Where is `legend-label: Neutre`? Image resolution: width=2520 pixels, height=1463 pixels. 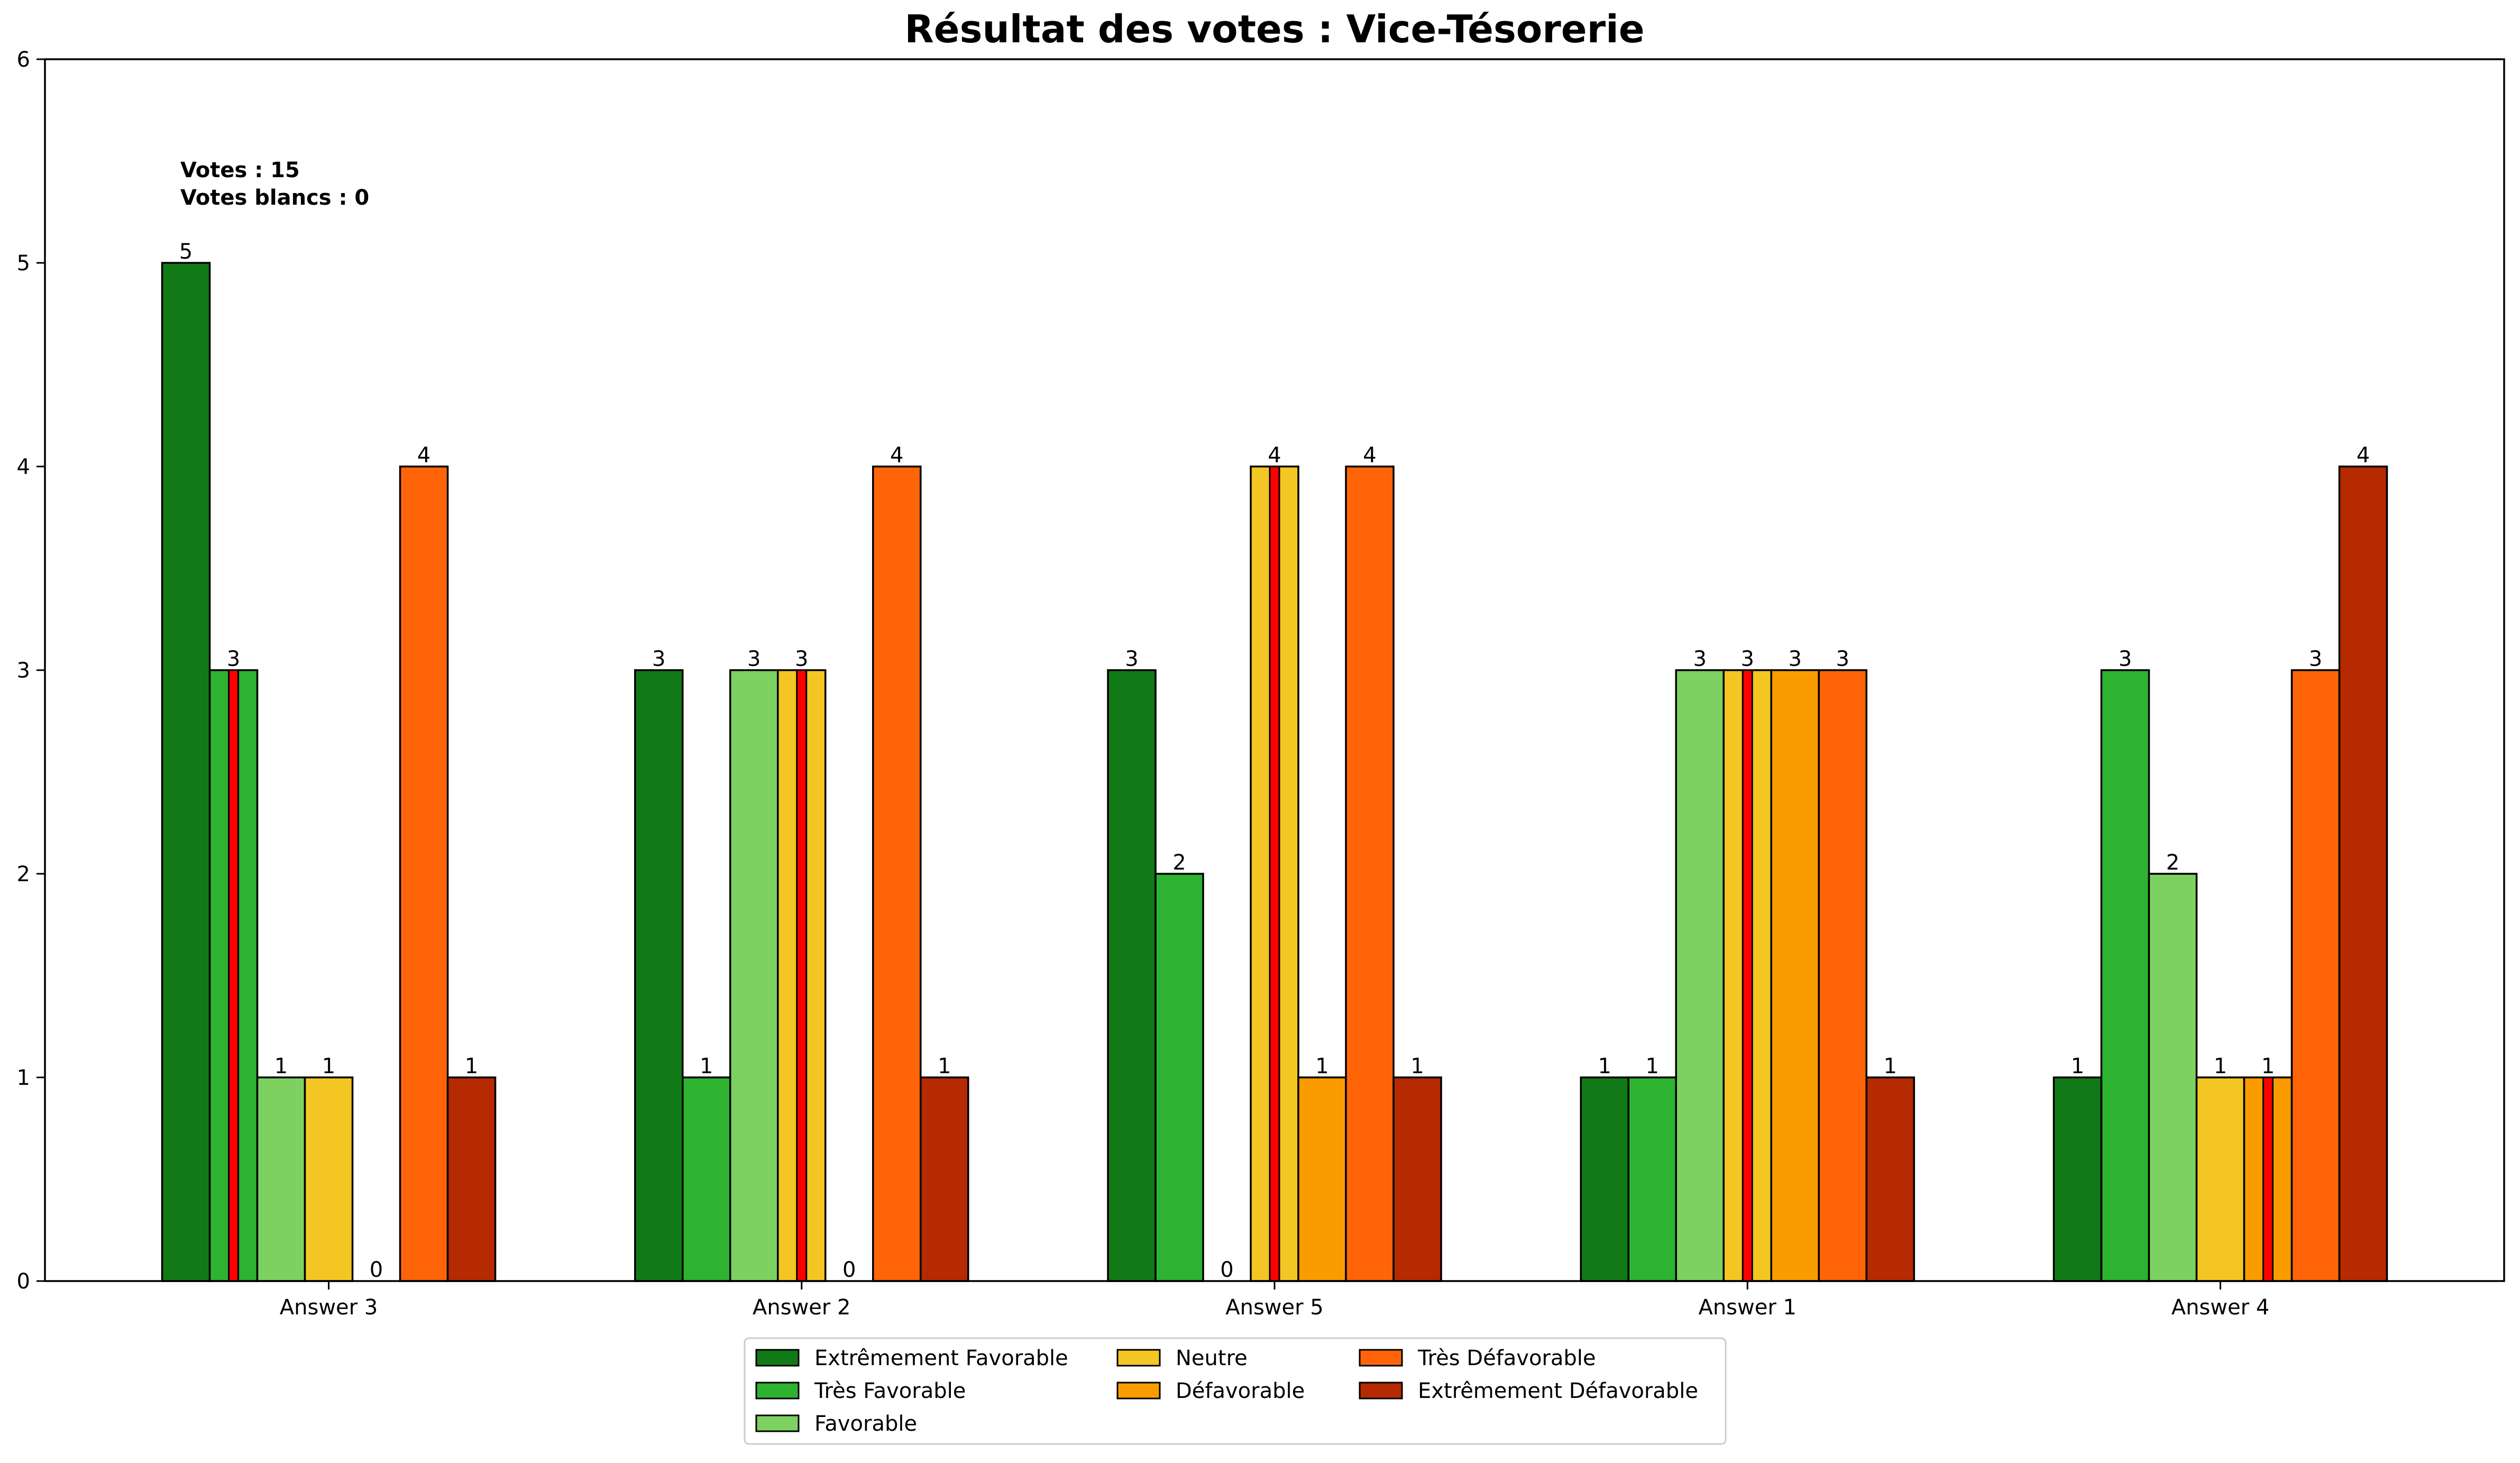 legend-label: Neutre is located at coordinates (1212, 1358).